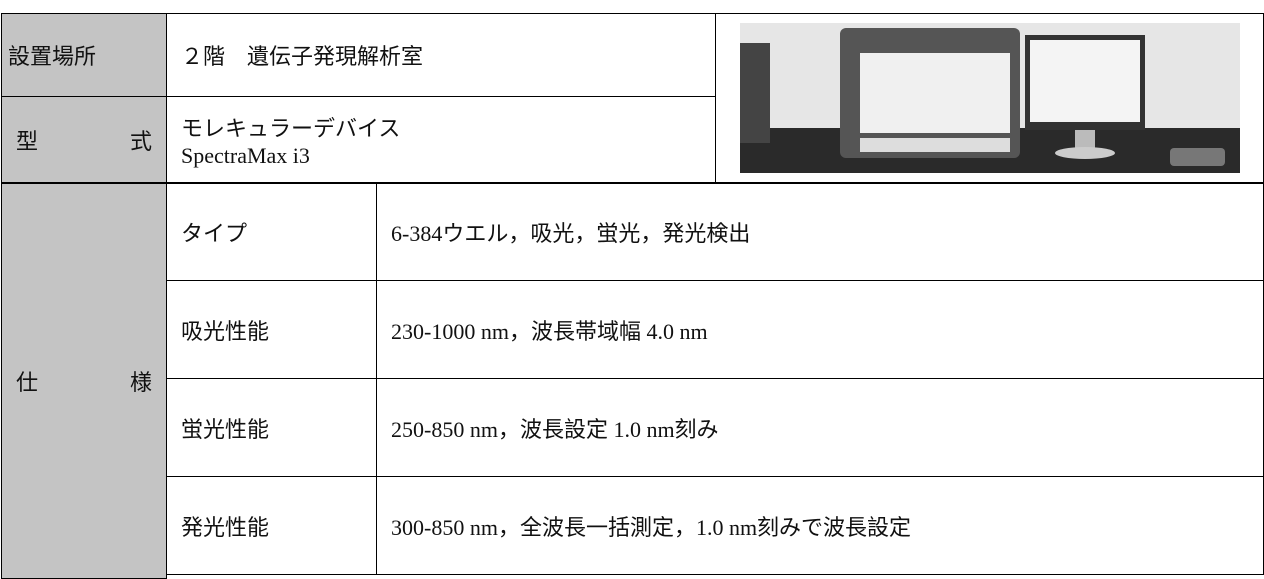 This screenshot has width=1264, height=579. What do you see at coordinates (52, 56) in the screenshot?
I see `label: 設置場所` at bounding box center [52, 56].